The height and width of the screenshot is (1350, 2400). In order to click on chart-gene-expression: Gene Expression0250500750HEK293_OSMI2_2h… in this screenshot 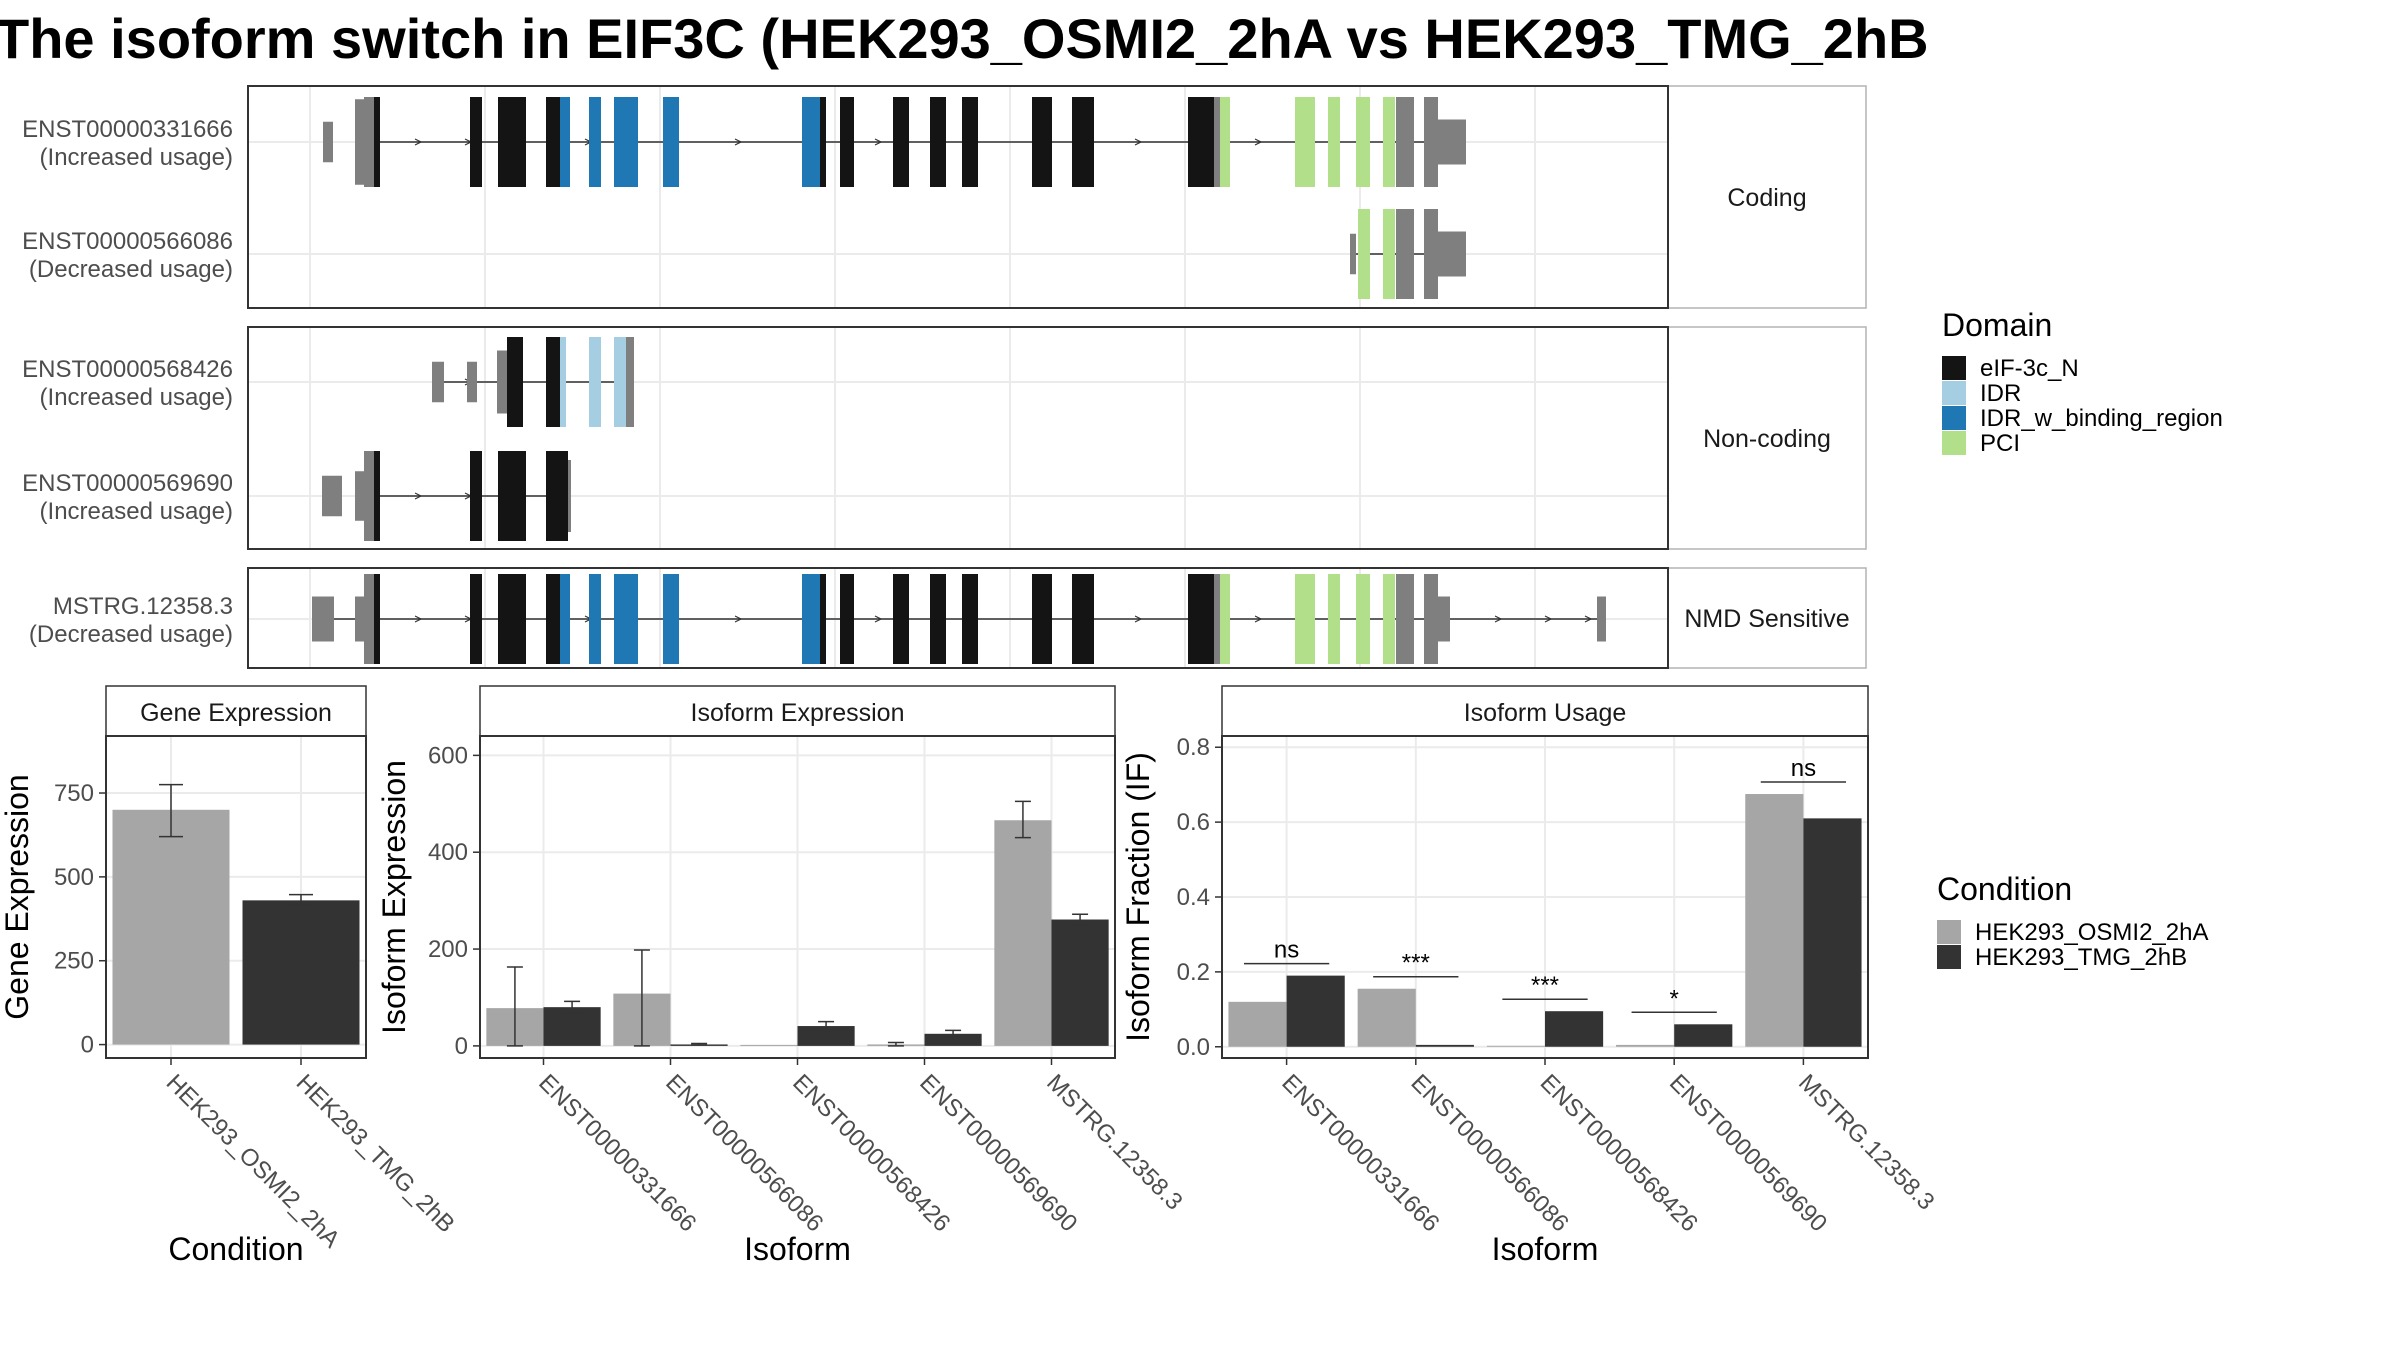, I will do `click(230, 976)`.